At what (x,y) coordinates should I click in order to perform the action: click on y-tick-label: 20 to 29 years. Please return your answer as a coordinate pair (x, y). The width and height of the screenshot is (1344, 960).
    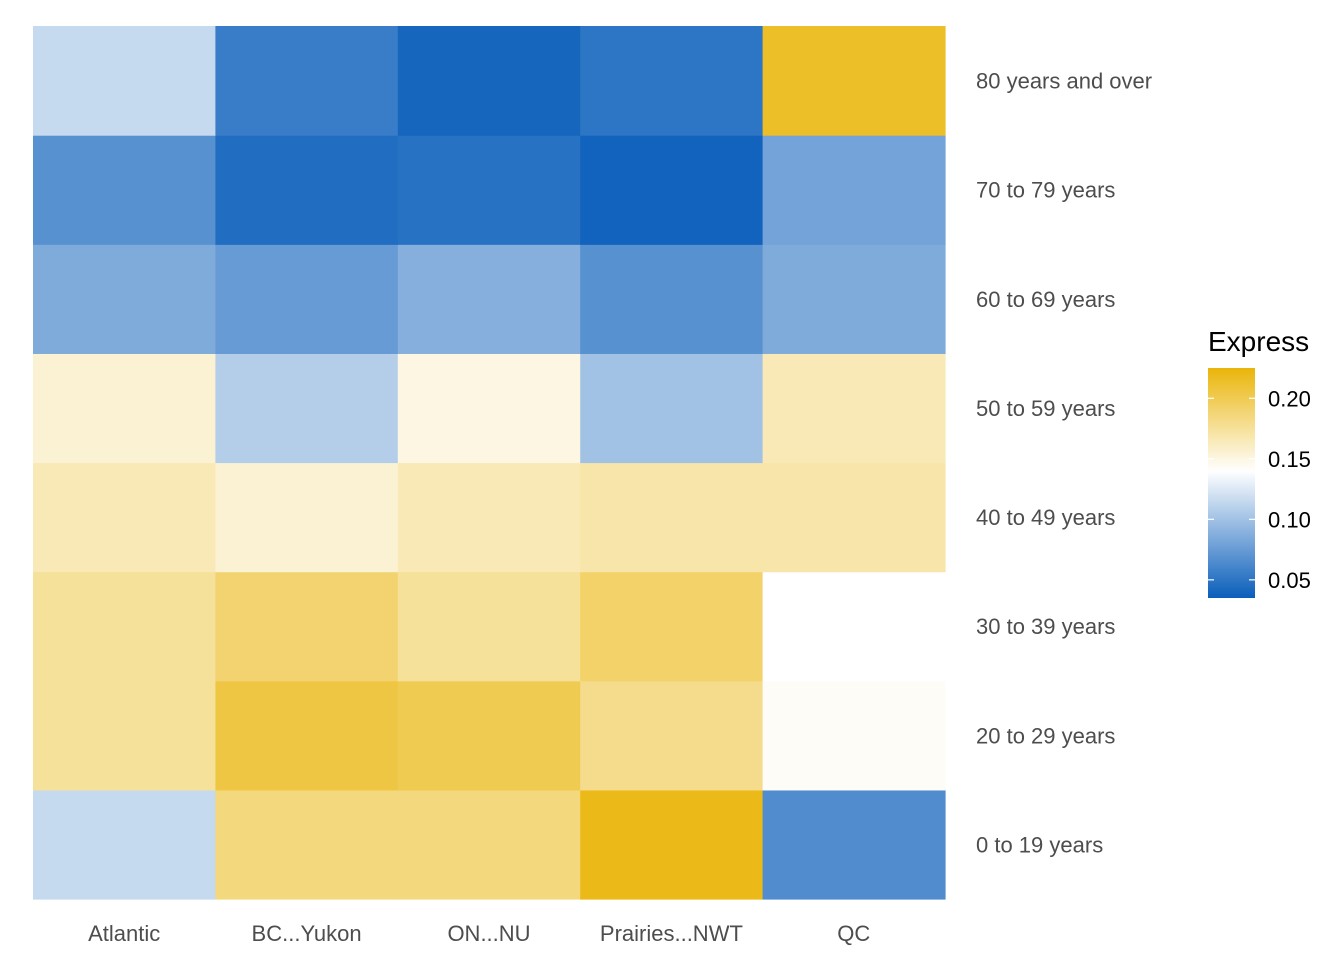
    Looking at the image, I should click on (1045, 735).